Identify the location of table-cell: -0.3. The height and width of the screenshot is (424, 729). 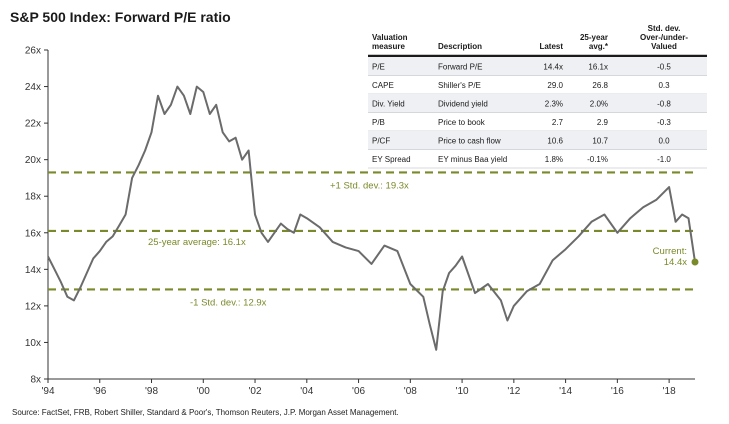
(664, 122).